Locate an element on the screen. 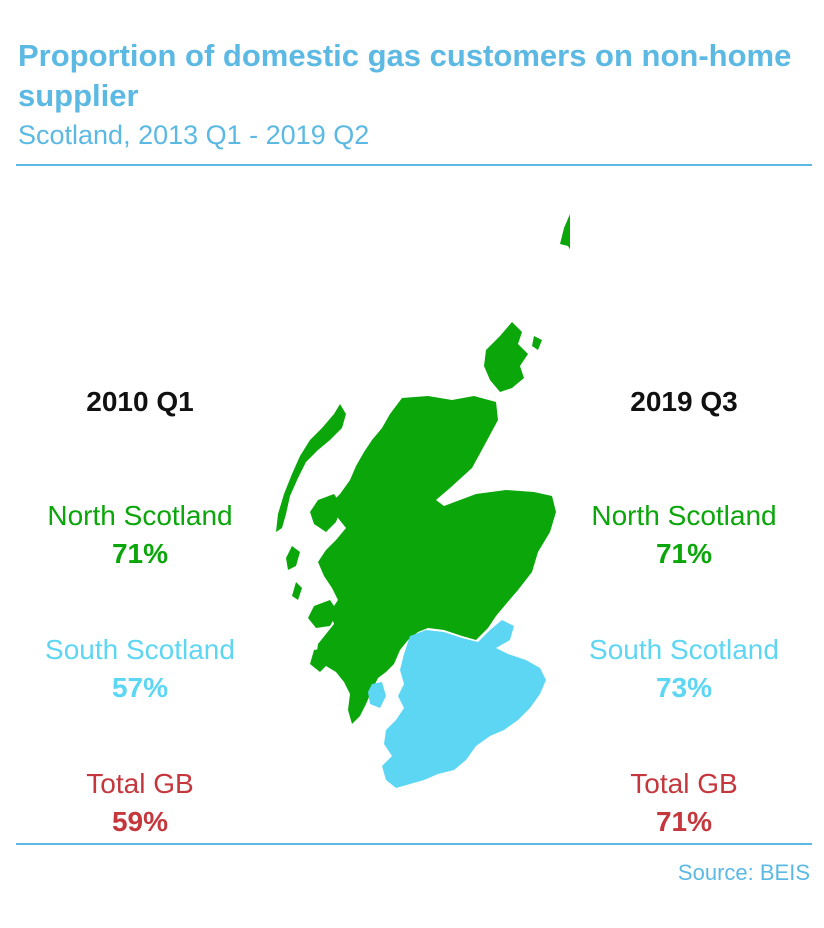 The width and height of the screenshot is (824, 928). mull-island is located at coordinates (323, 614).